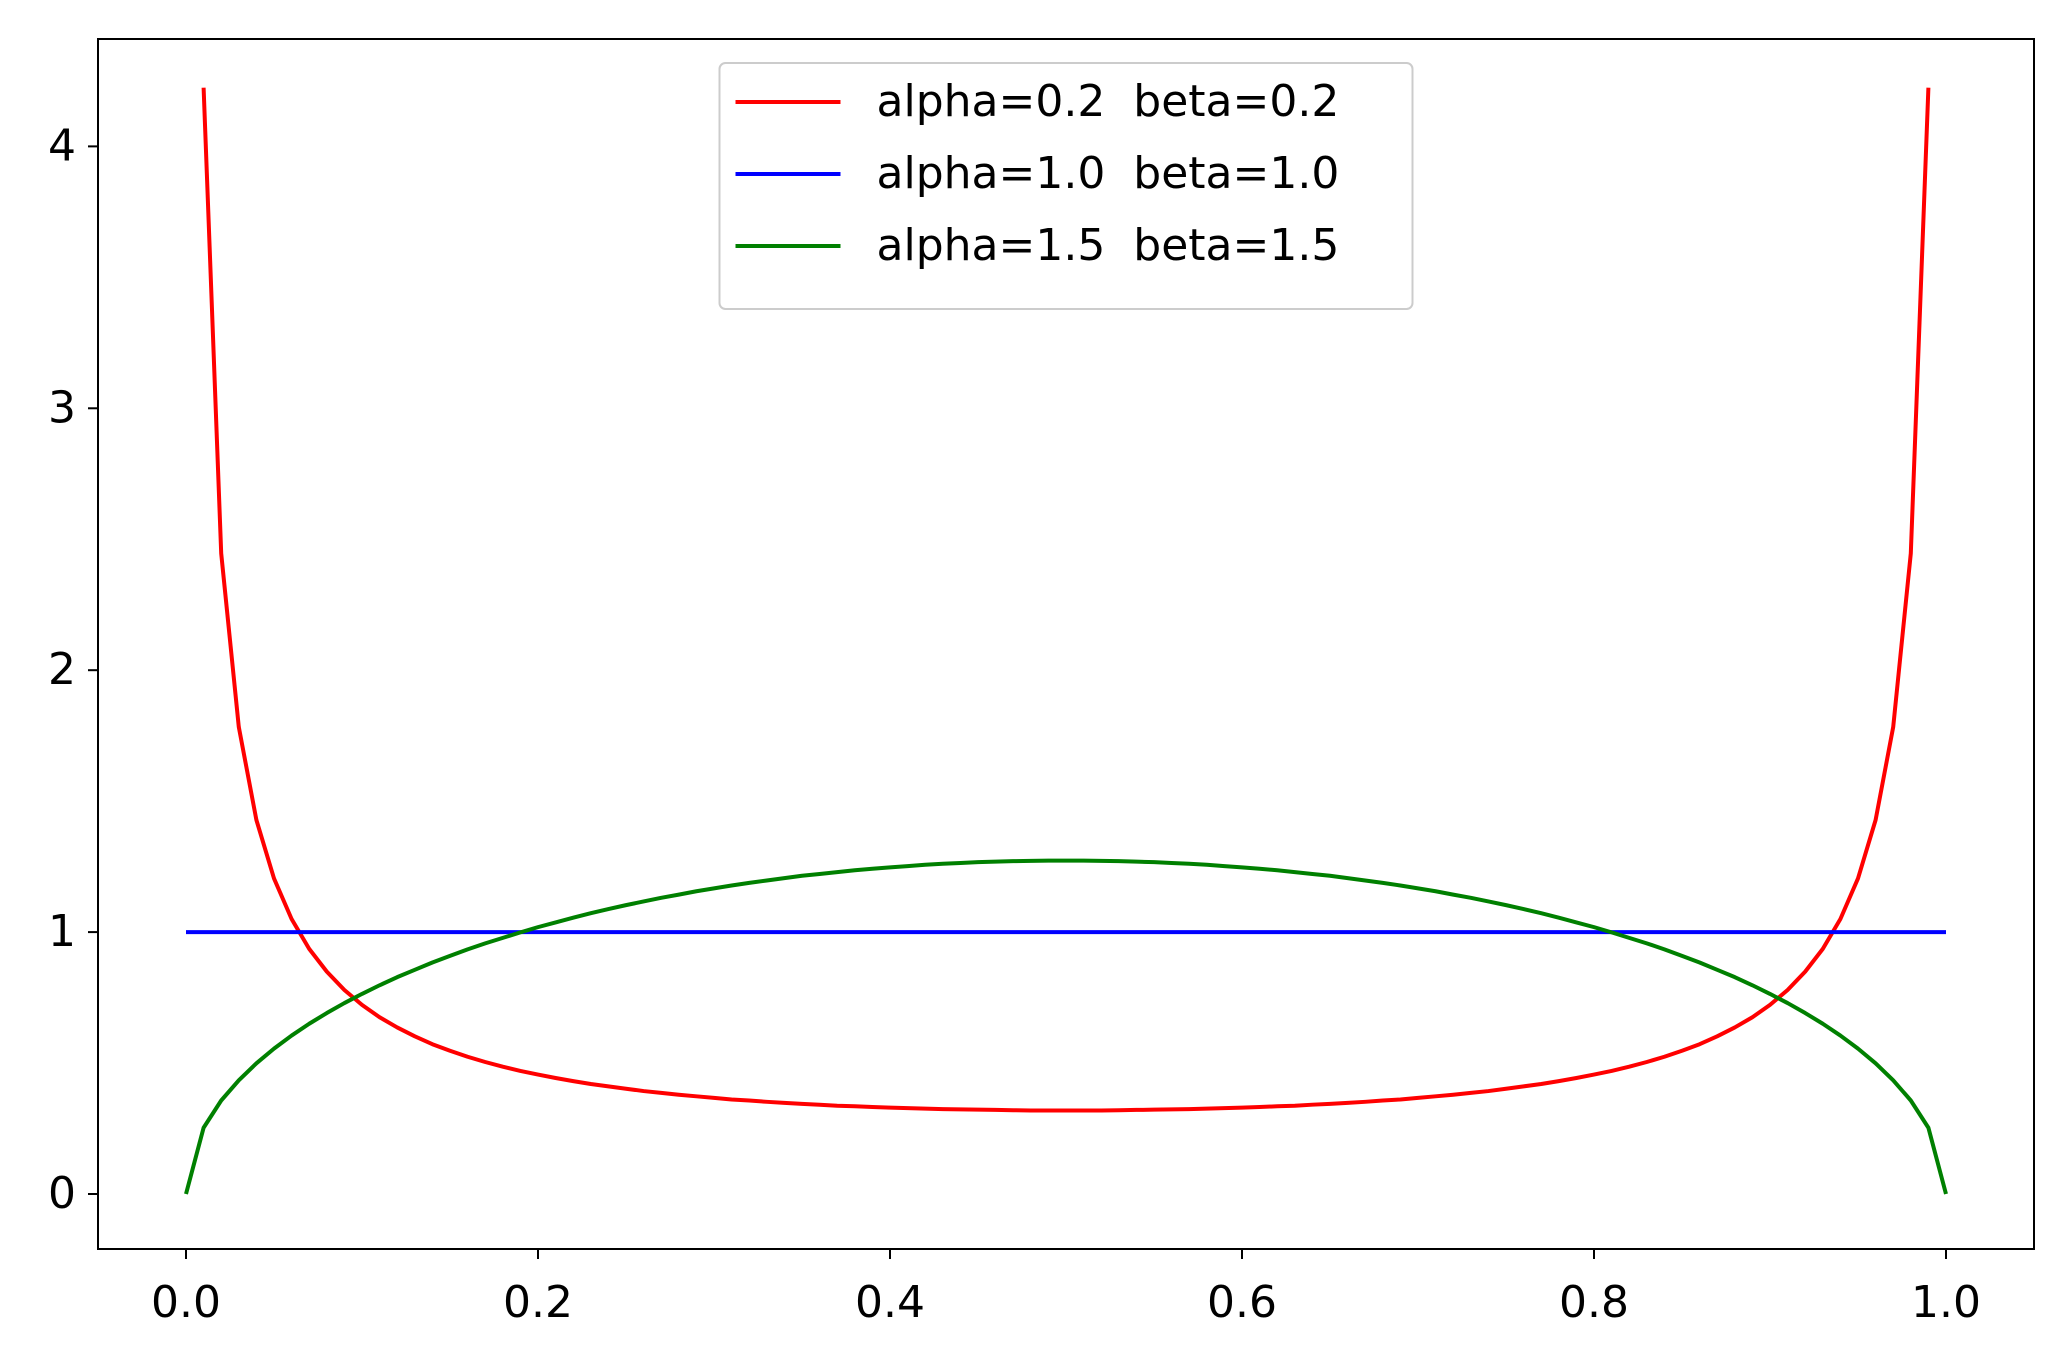 This screenshot has width=2057, height=1356. Describe the element at coordinates (62, 407) in the screenshot. I see `y-tick-label: 3` at that location.